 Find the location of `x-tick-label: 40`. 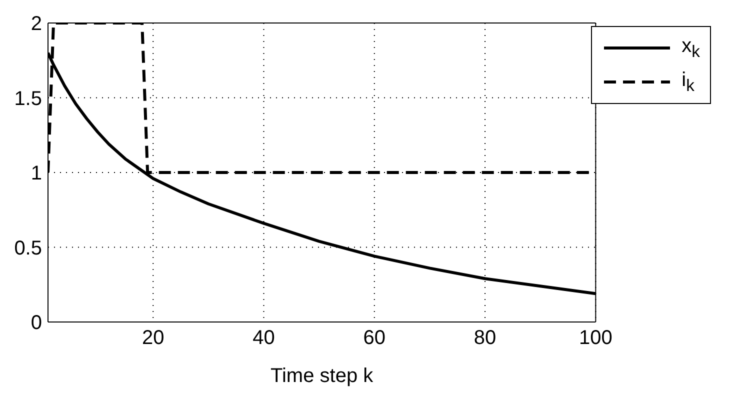

x-tick-label: 40 is located at coordinates (263, 338).